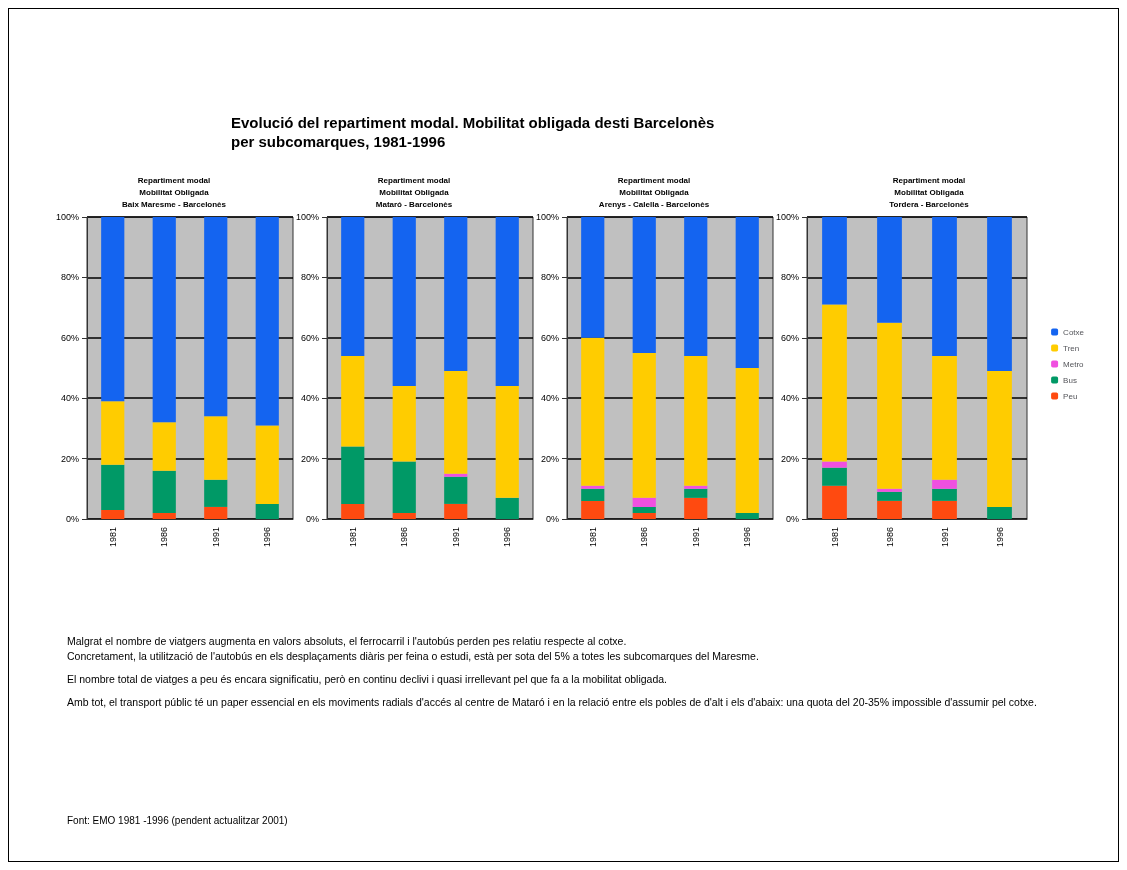 The height and width of the screenshot is (870, 1127). I want to click on legend-label: Tren, so click(1071, 348).